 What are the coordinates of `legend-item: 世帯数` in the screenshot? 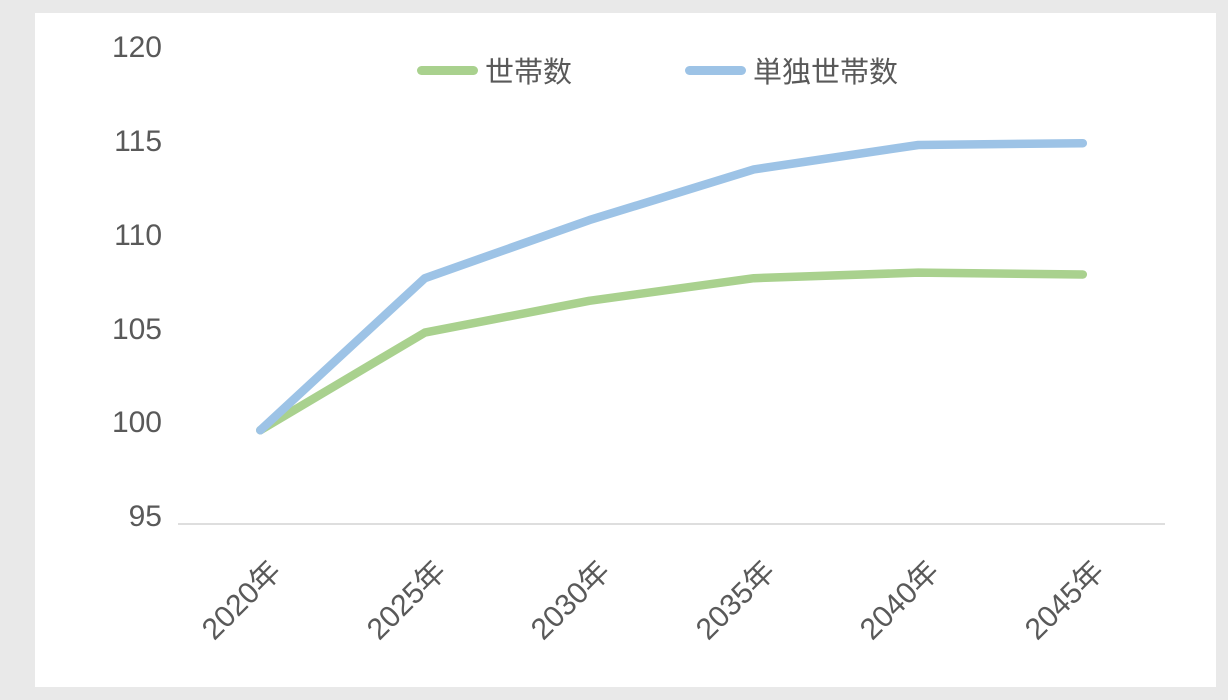 It's located at (494, 71).